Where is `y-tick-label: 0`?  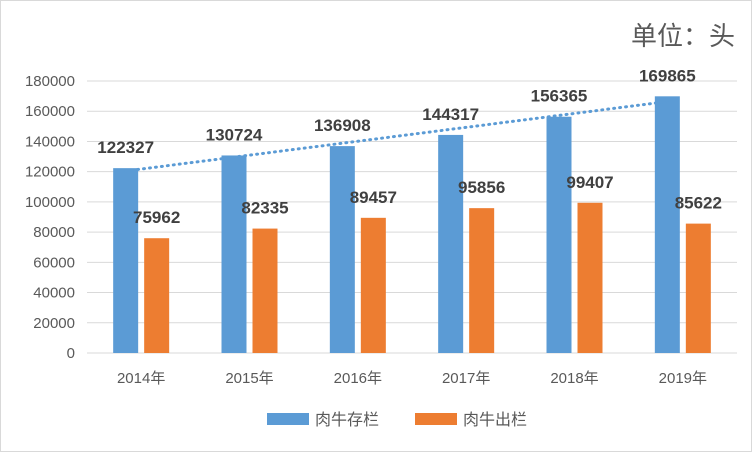 y-tick-label: 0 is located at coordinates (71, 353).